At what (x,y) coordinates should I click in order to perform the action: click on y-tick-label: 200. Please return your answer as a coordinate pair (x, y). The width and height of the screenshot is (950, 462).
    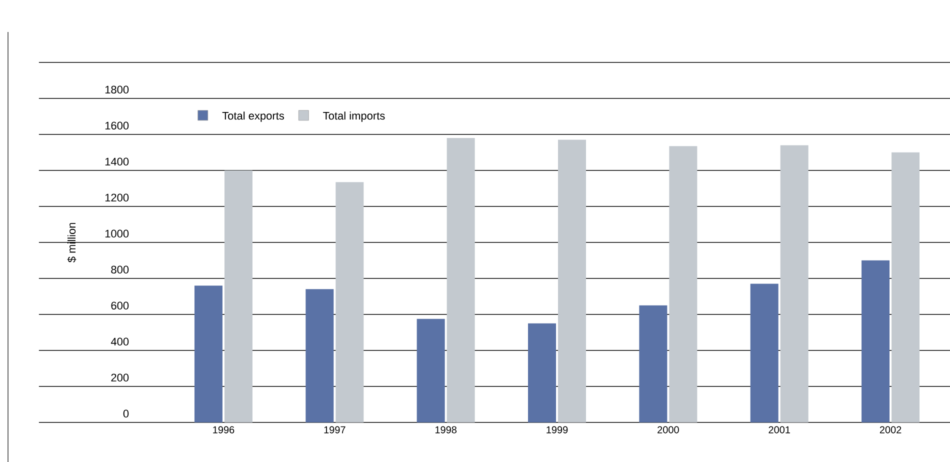
    Looking at the image, I should click on (120, 378).